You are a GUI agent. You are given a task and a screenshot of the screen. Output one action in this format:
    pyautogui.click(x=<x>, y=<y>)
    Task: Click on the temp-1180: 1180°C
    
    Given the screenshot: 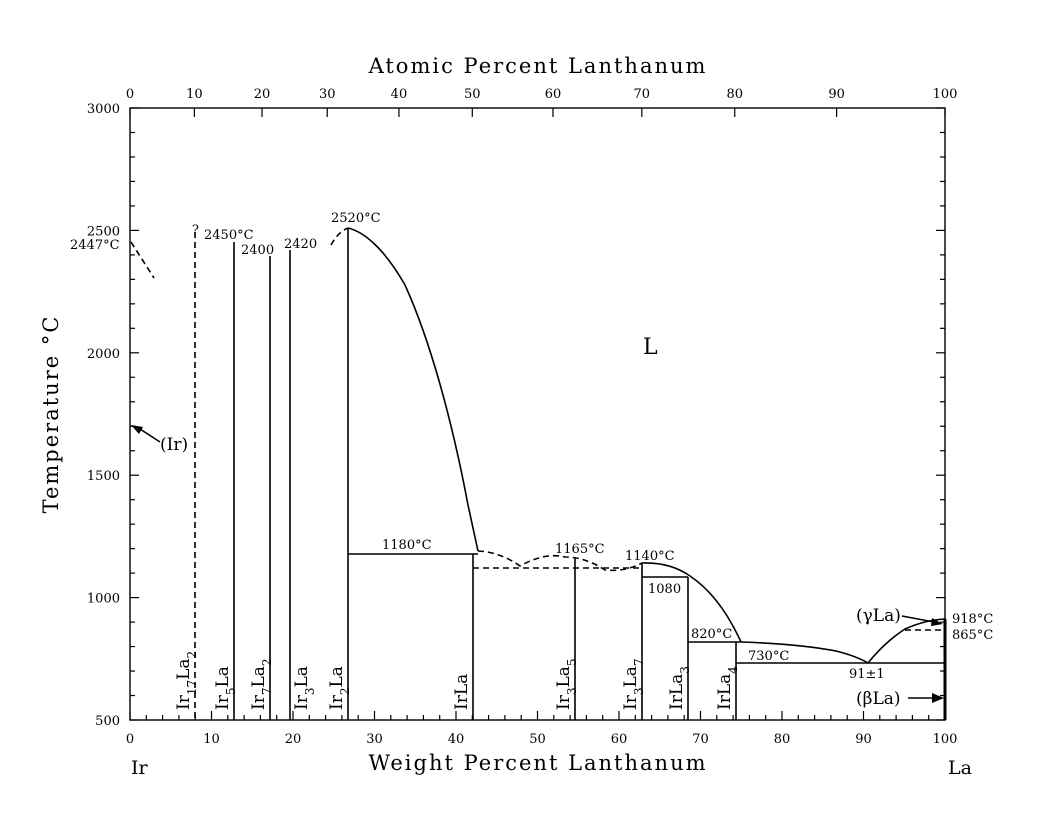 What is the action you would take?
    pyautogui.click(x=407, y=545)
    